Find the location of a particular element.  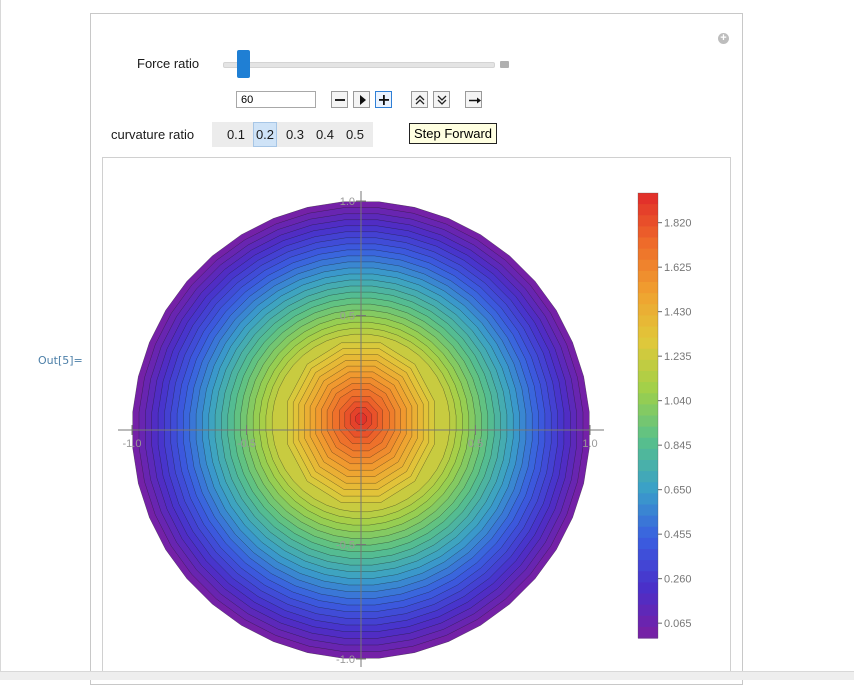

colorbar-border is located at coordinates (648, 415).